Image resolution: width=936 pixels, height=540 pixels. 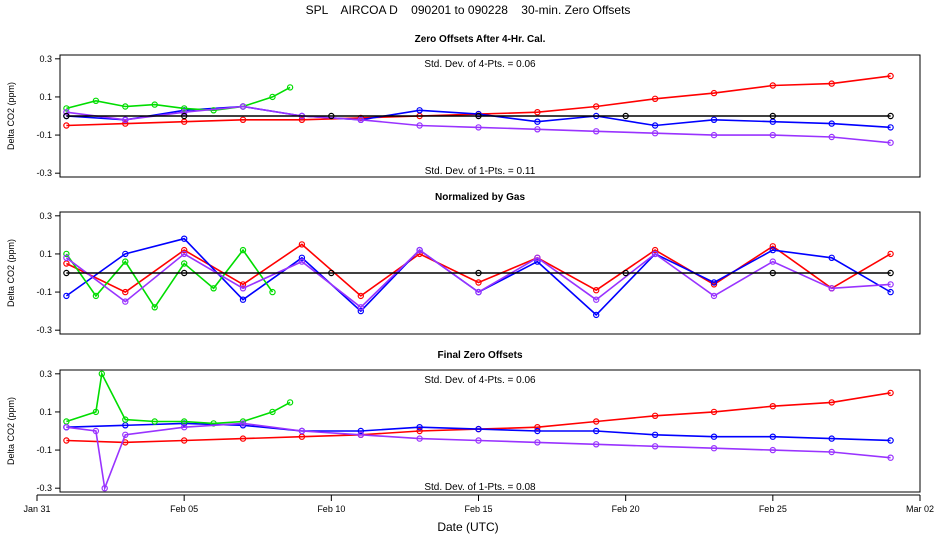 I want to click on panel-2-title: Normalized by Gas, so click(x=480, y=197).